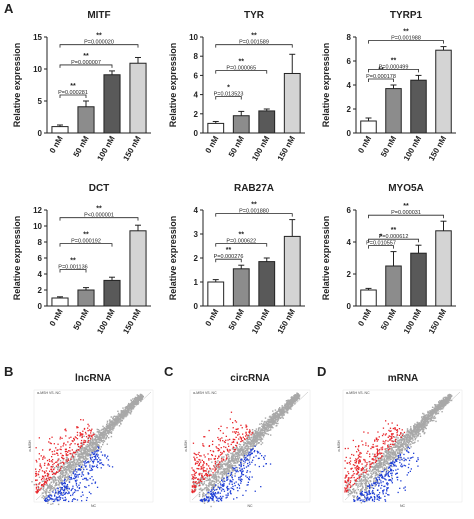 The image size is (474, 519). I want to click on significance-bracket, so click(393, 240).